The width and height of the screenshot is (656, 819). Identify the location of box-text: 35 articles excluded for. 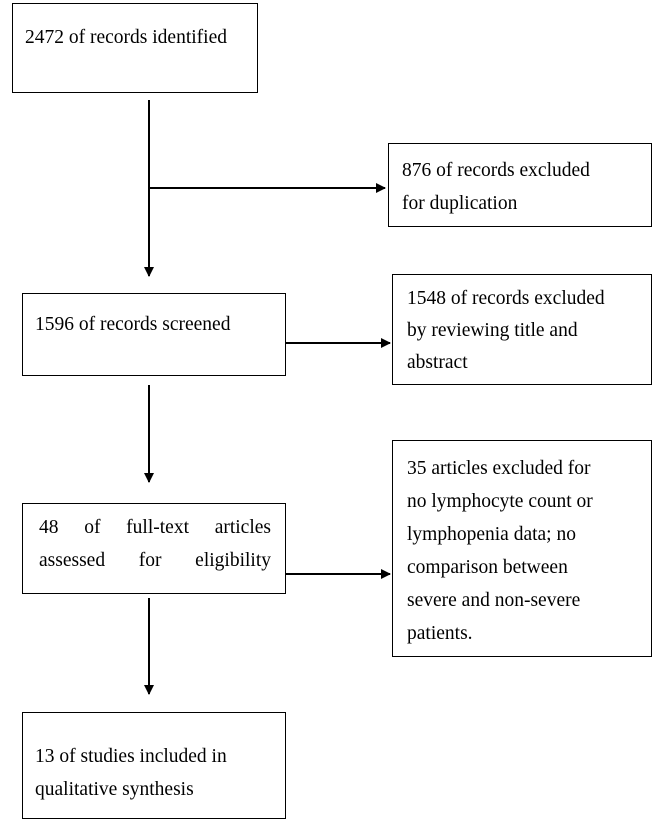
(499, 468).